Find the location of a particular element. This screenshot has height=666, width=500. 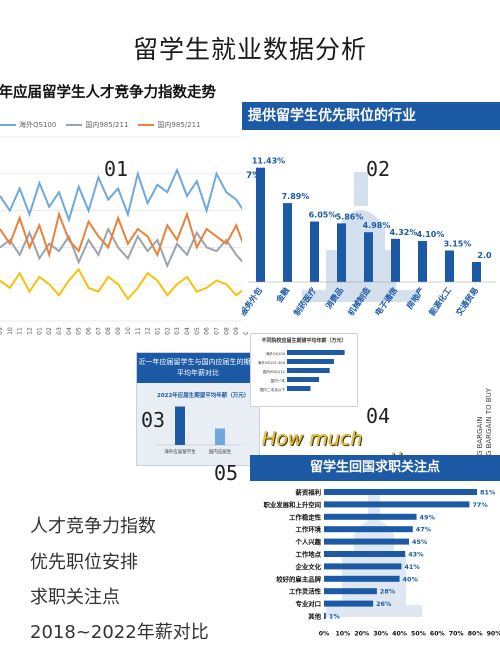

bar-value-label: 11.43% is located at coordinates (268, 161).